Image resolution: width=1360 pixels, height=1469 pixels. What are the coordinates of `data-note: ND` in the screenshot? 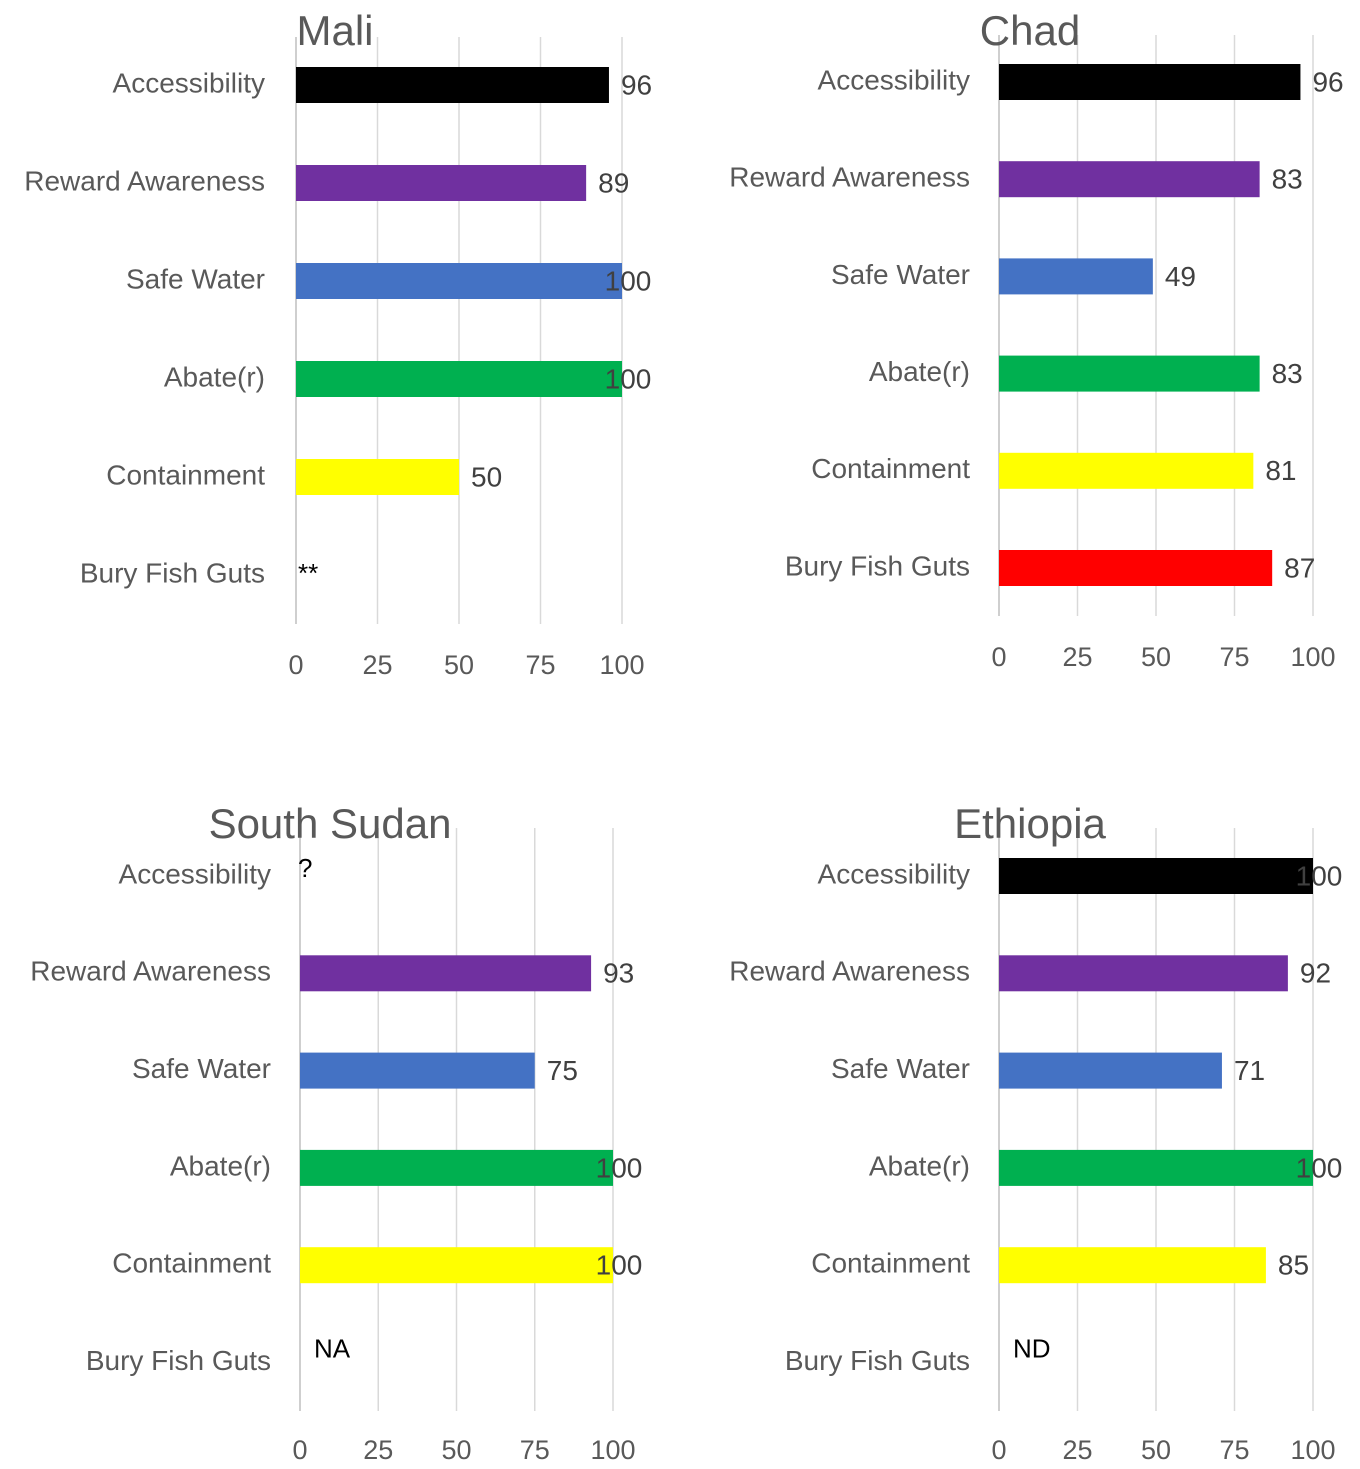 It's located at (1032, 1348).